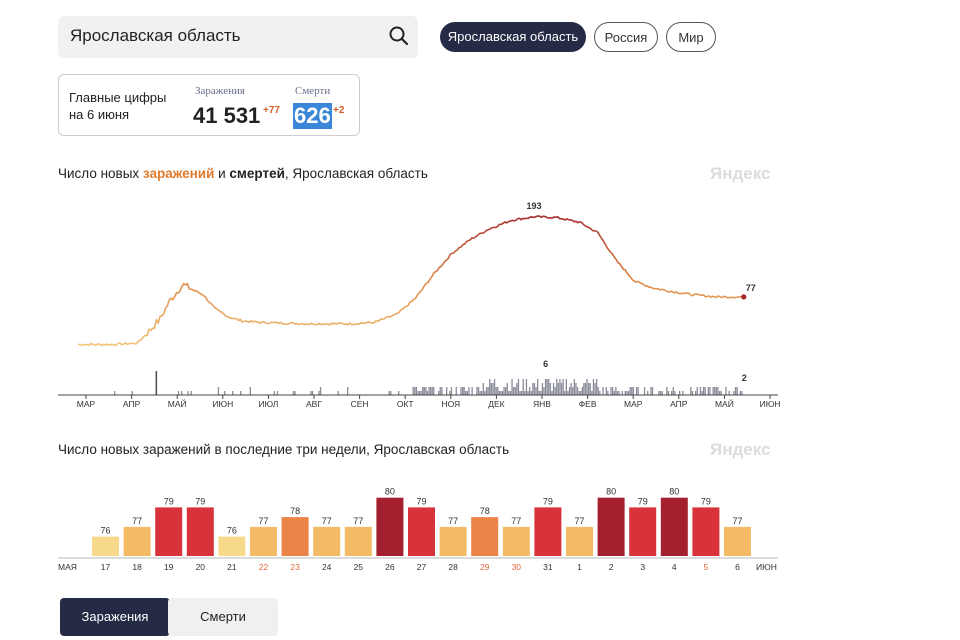 The image size is (960, 640). Describe the element at coordinates (691, 37) in the screenshot. I see `tab-world: Мир` at that location.